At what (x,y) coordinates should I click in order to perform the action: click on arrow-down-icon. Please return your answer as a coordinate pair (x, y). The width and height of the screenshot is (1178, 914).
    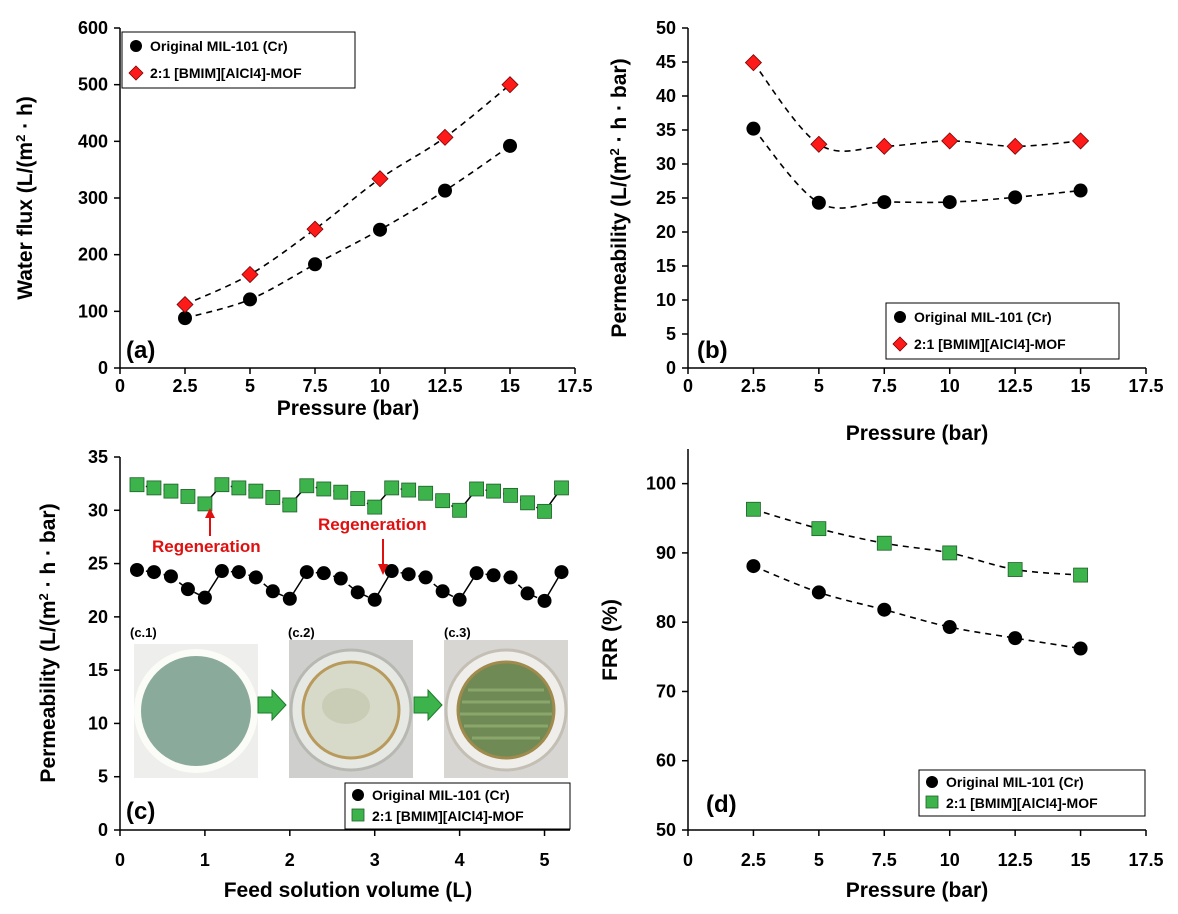
    Looking at the image, I should click on (383, 569).